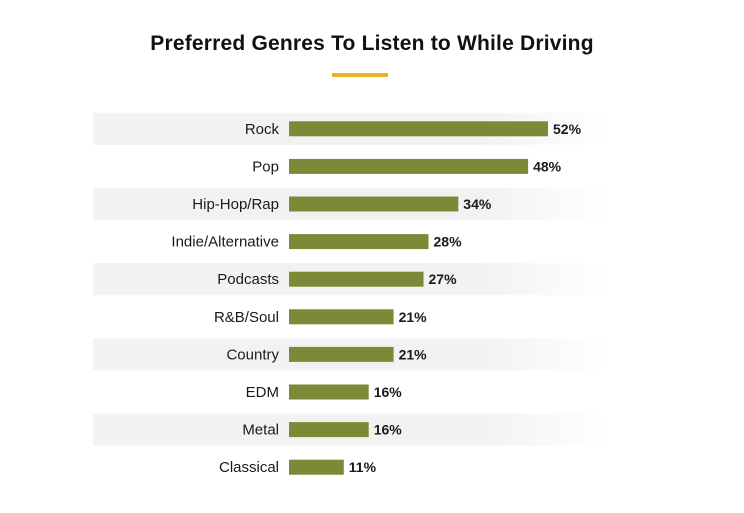 This screenshot has height=513, width=744. What do you see at coordinates (225, 242) in the screenshot?
I see `category-label: Indie/Alternative` at bounding box center [225, 242].